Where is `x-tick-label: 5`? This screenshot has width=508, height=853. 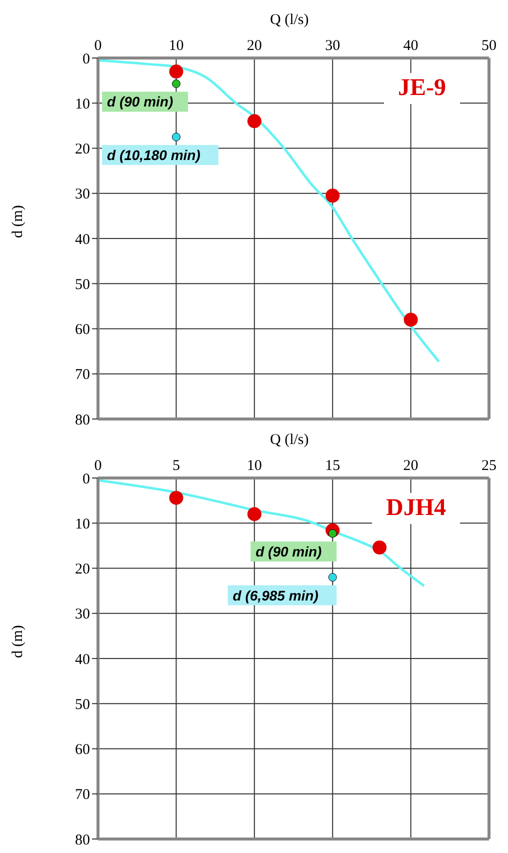
x-tick-label: 5 is located at coordinates (176, 466).